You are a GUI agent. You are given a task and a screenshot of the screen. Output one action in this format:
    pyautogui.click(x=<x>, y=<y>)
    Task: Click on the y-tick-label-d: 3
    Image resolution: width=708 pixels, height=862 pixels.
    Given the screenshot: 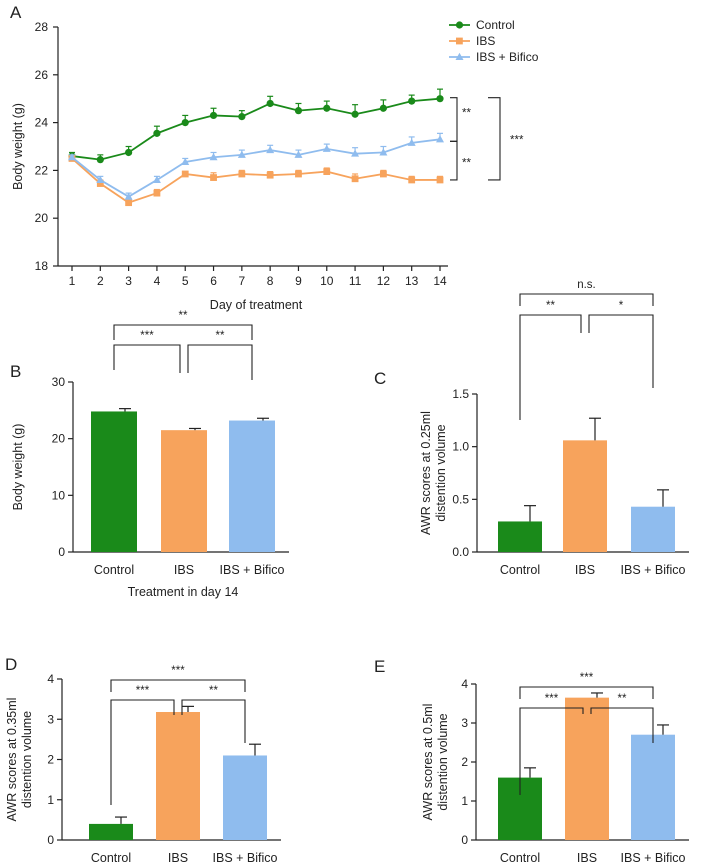 What is the action you would take?
    pyautogui.click(x=50, y=719)
    